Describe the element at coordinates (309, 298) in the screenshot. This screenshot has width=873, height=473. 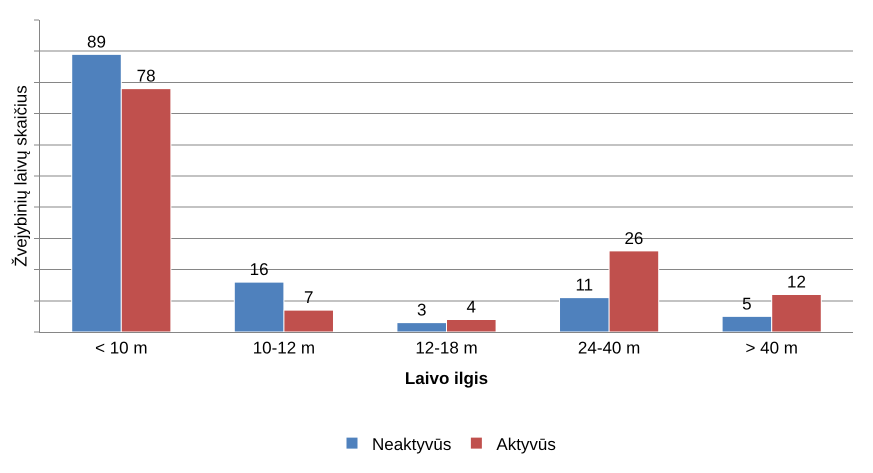
I see `data-label: 7` at that location.